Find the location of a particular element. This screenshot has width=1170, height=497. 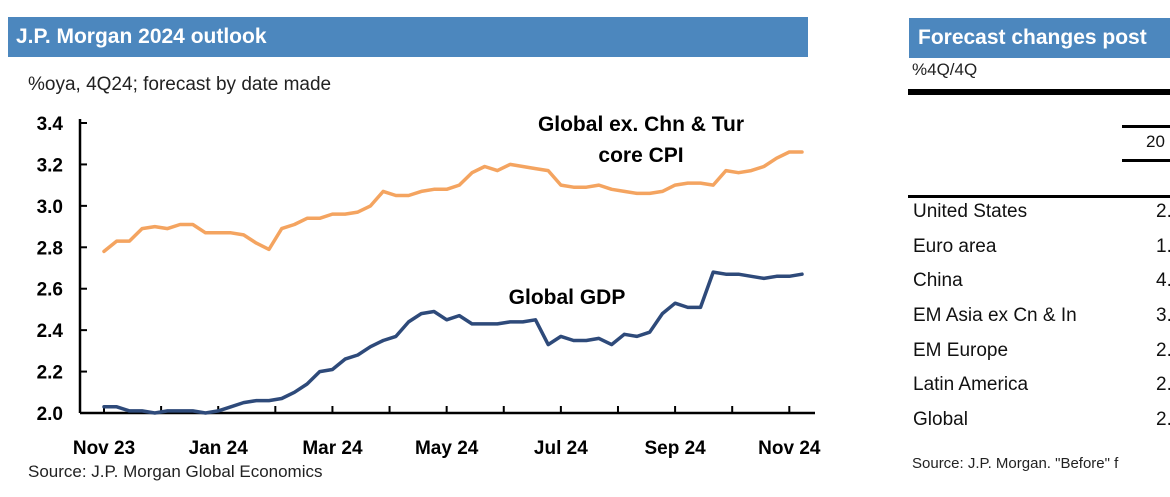

table-row: Latin America 2. is located at coordinates (1041, 389).